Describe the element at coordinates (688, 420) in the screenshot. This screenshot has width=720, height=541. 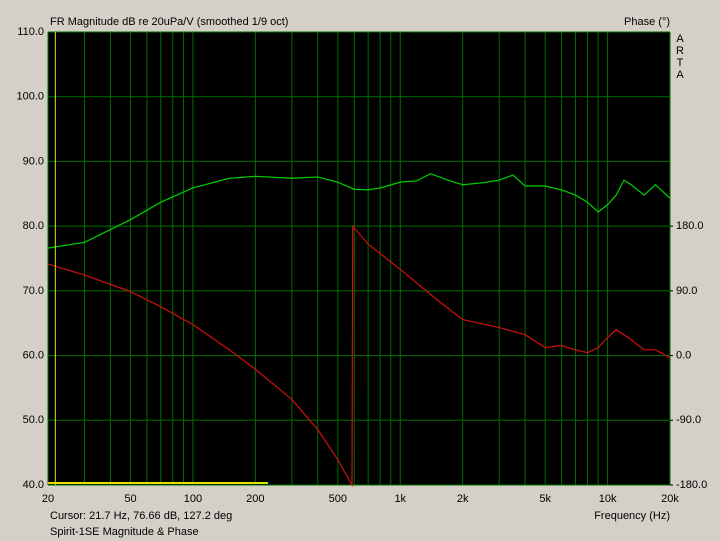
I see `y2-tick-label: -90.0` at that location.